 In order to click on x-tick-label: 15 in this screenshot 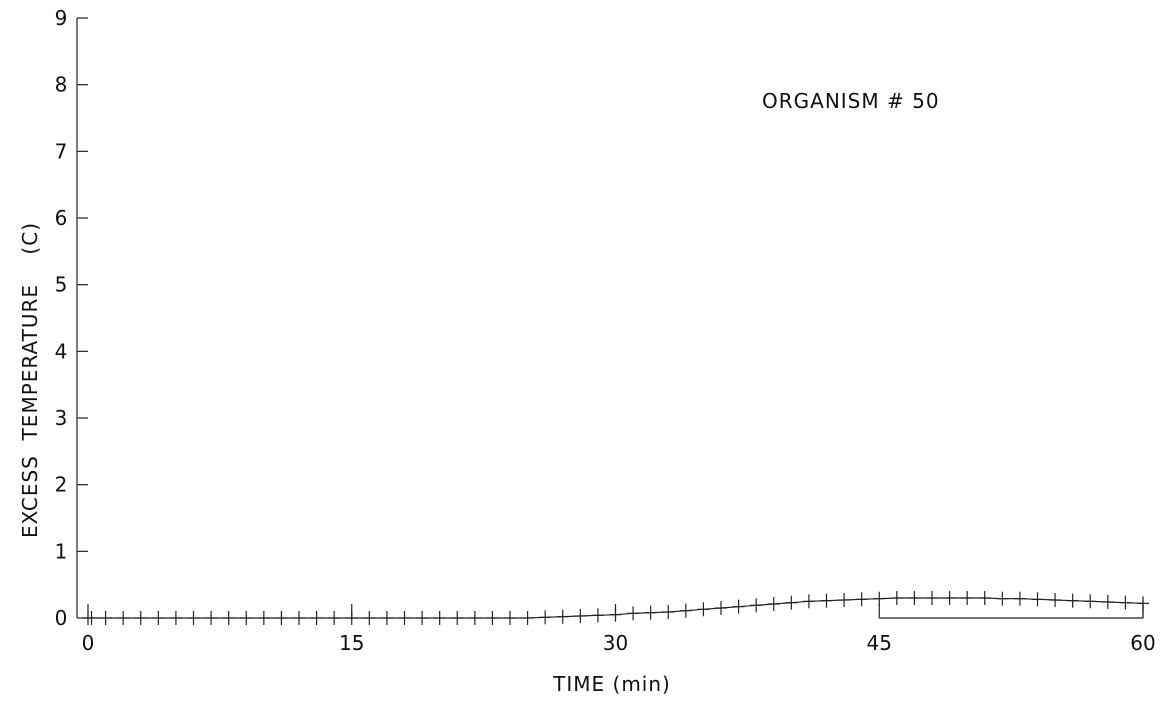, I will do `click(351, 643)`.